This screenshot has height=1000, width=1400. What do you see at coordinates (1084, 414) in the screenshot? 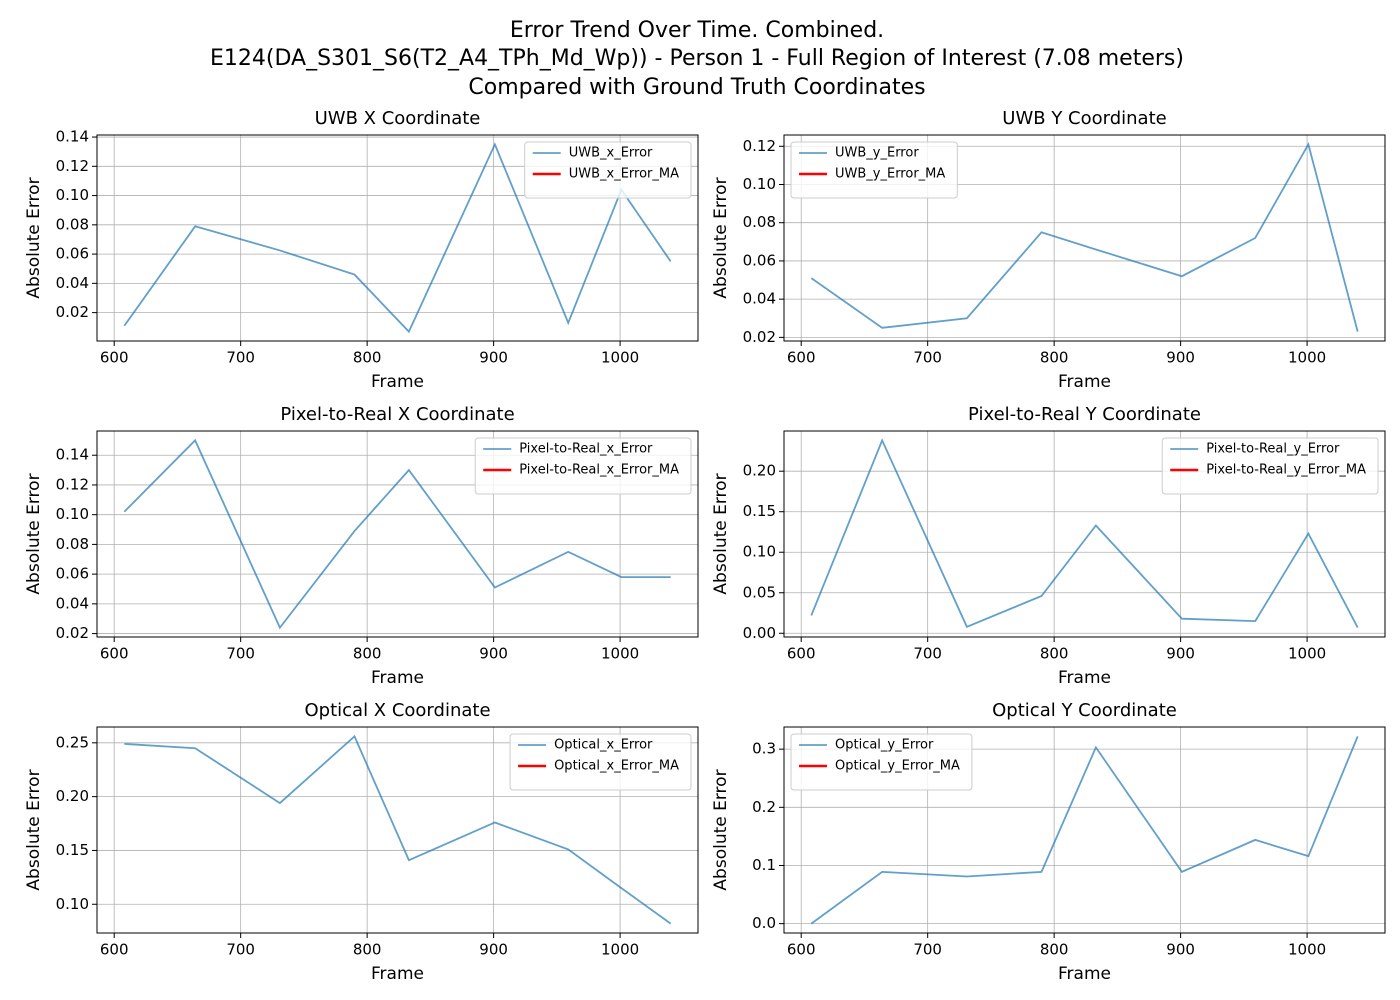
I see `subplot-title: Pixel-to-Real Y Coordinate` at bounding box center [1084, 414].